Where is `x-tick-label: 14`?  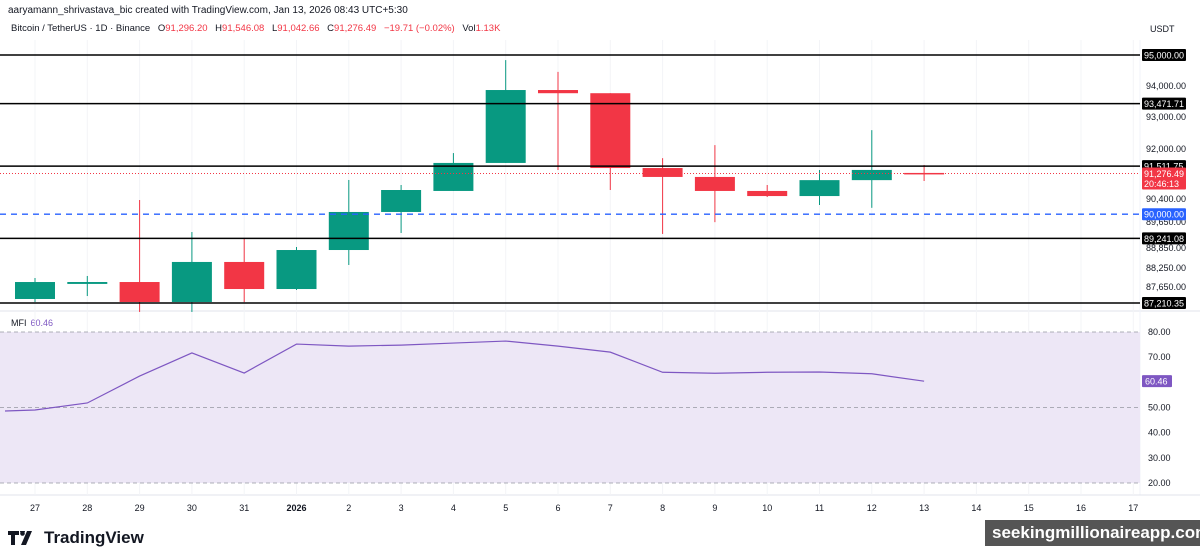
x-tick-label: 14 is located at coordinates (976, 508).